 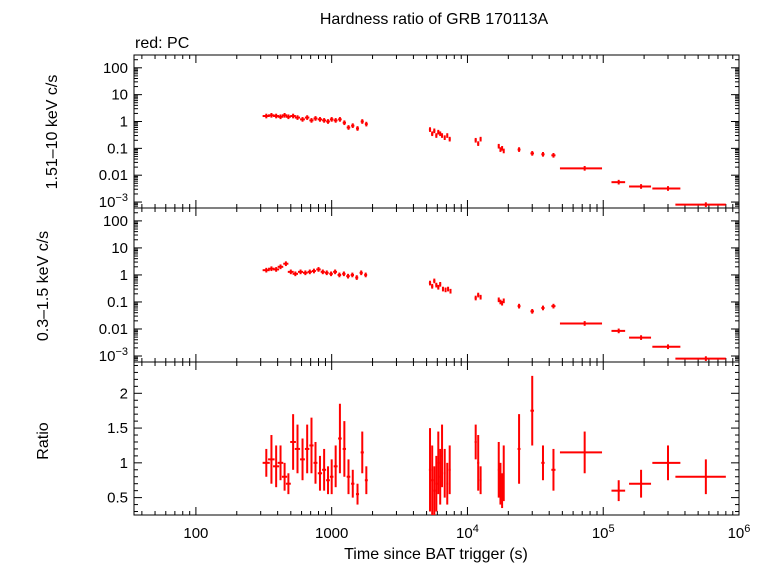 What do you see at coordinates (113, 201) in the screenshot?
I see `y-tick-label: 10⁻³` at bounding box center [113, 201].